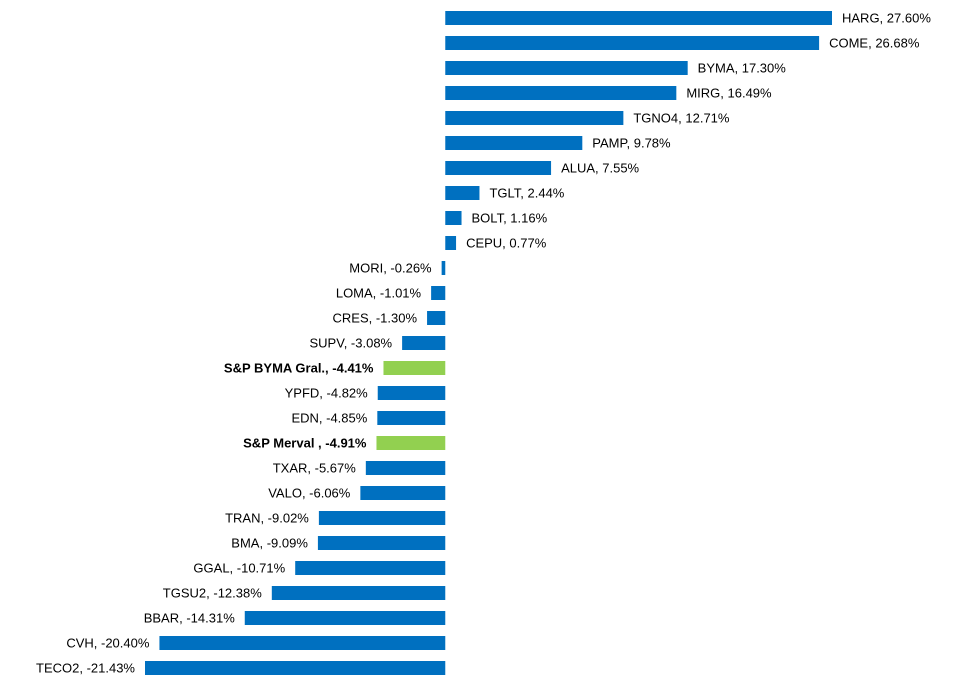  What do you see at coordinates (108, 642) in the screenshot?
I see `bar-label: CVH, -20.40%` at bounding box center [108, 642].